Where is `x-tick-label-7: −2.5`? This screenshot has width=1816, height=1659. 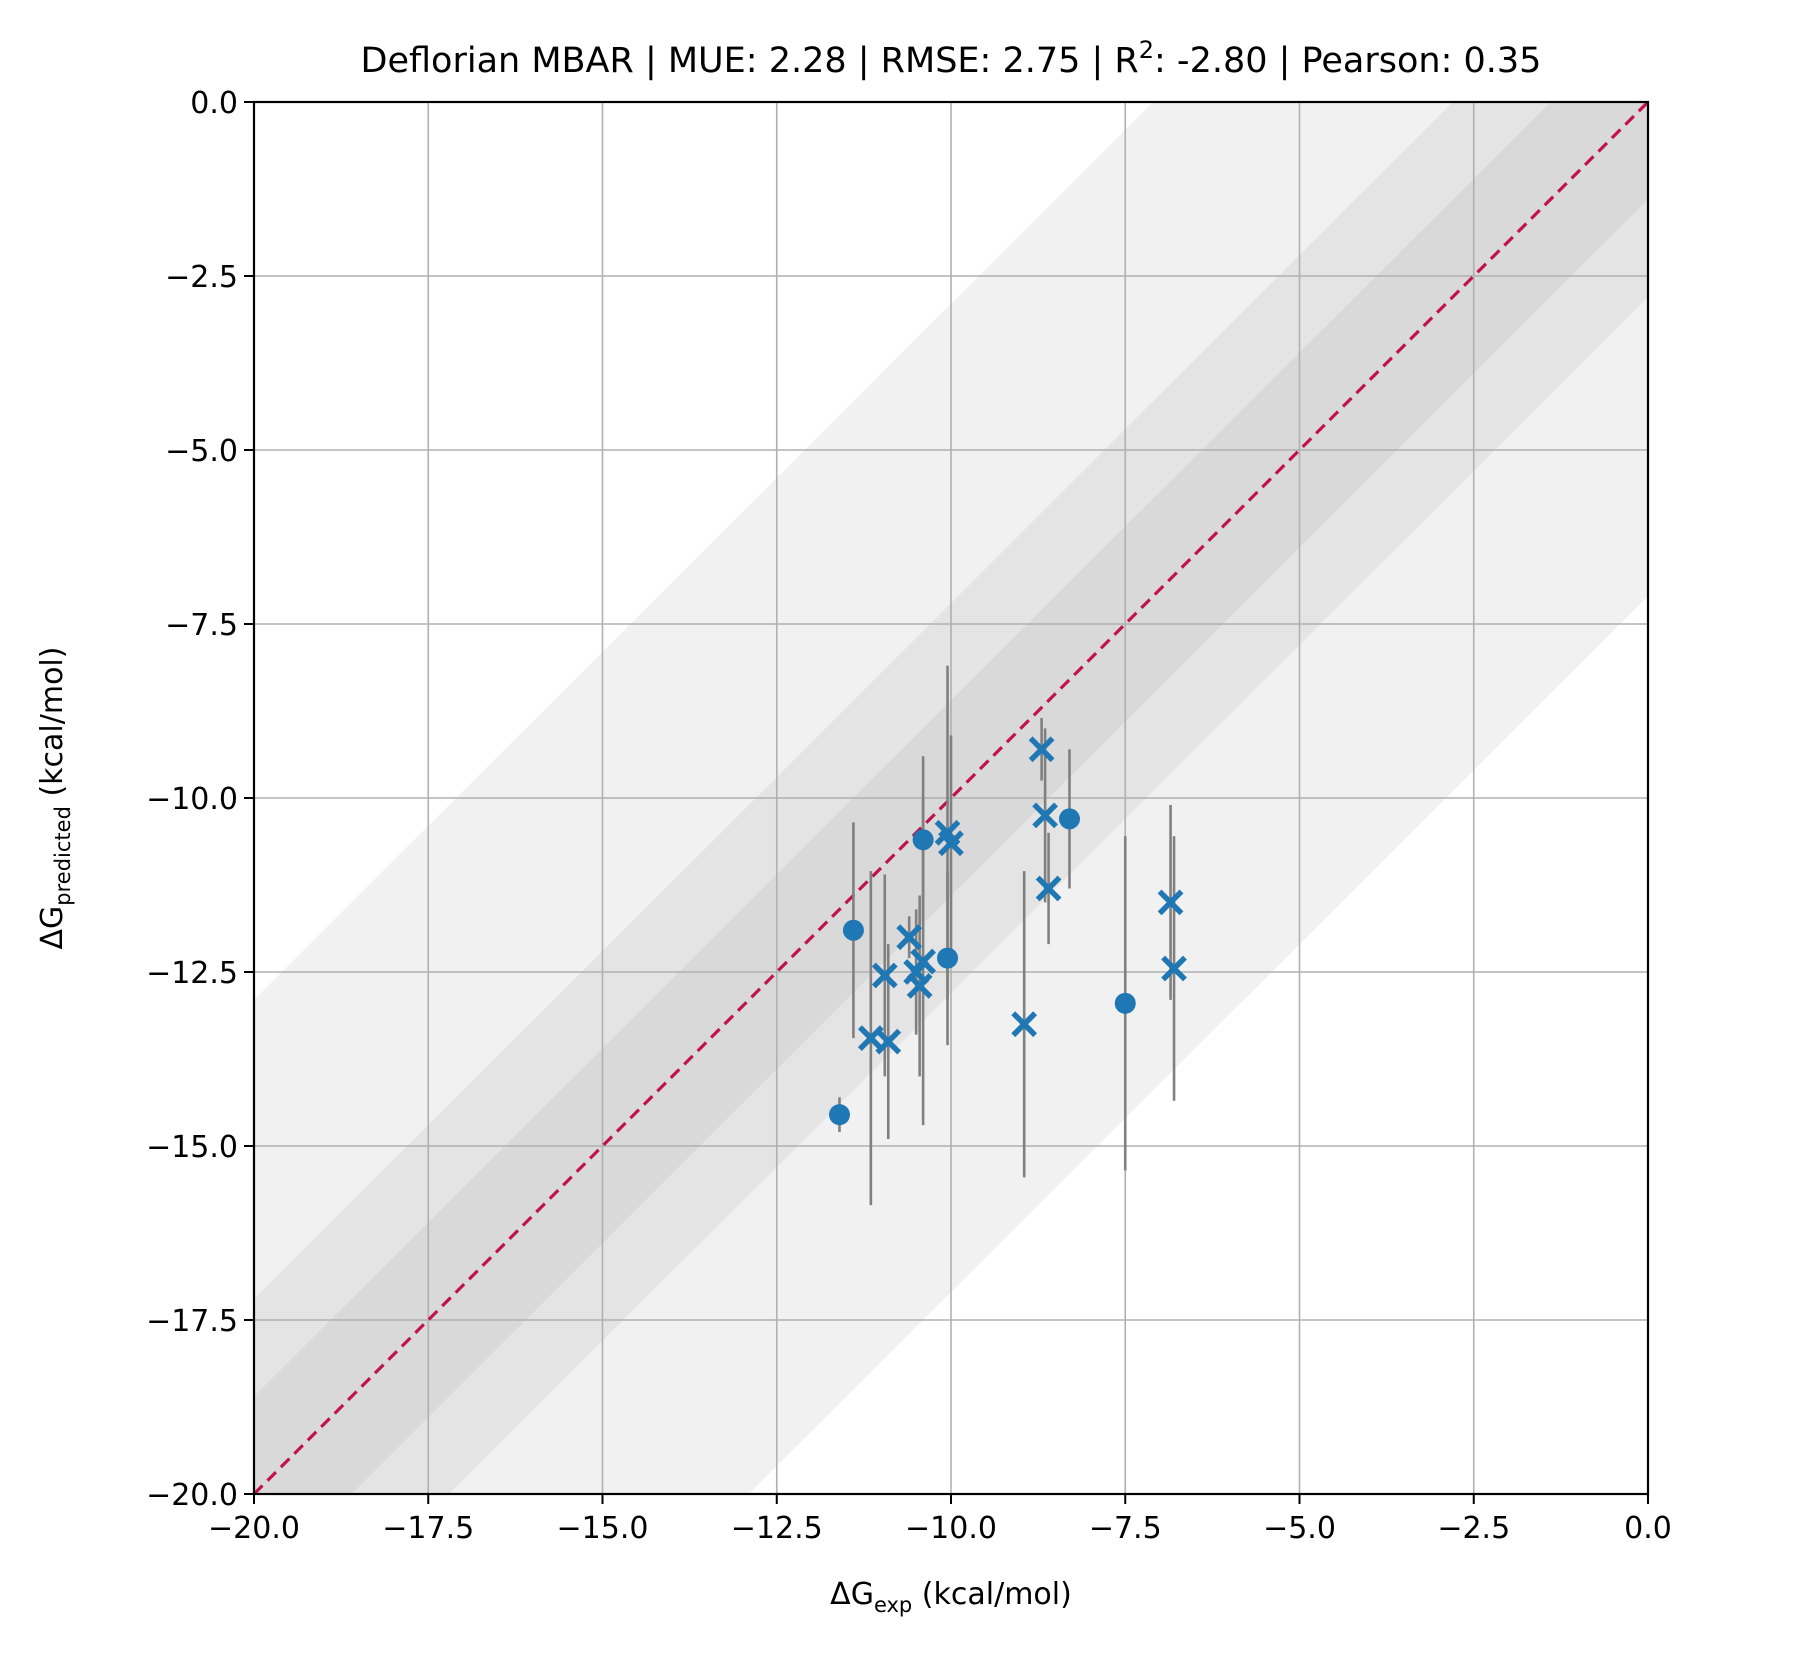
x-tick-label-7: −2.5 is located at coordinates (1473, 1528).